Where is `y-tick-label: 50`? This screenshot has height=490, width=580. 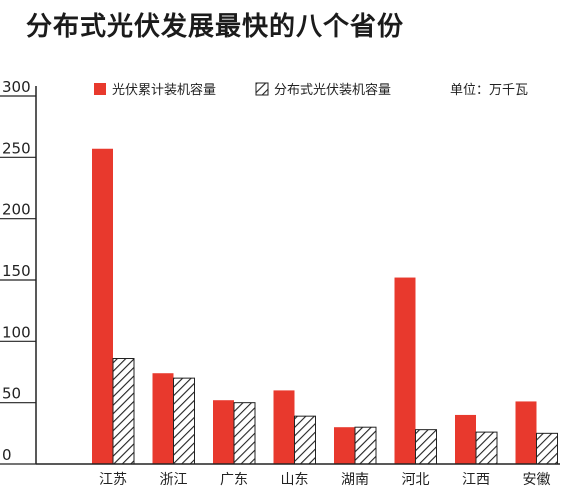 y-tick-label: 50 is located at coordinates (11, 394).